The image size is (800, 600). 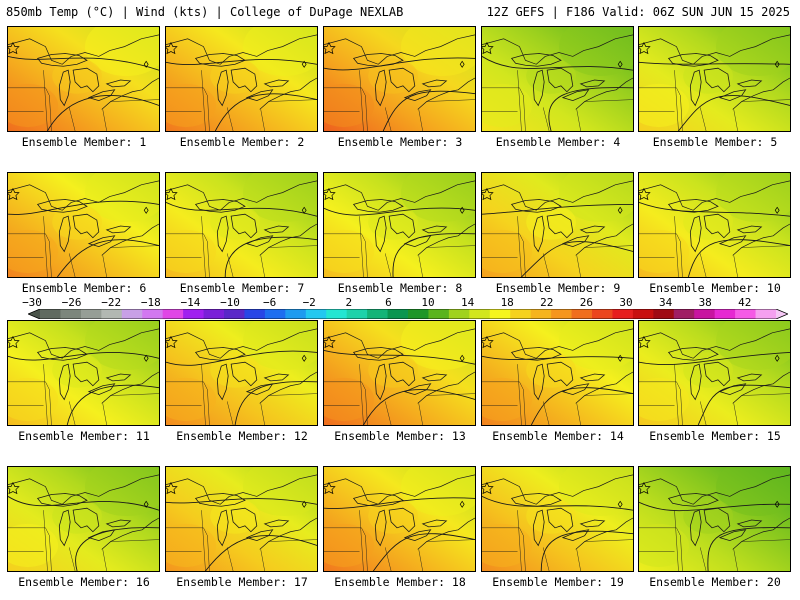 What do you see at coordinates (388, 302) in the screenshot?
I see `colorbar-tick-label: 6` at bounding box center [388, 302].